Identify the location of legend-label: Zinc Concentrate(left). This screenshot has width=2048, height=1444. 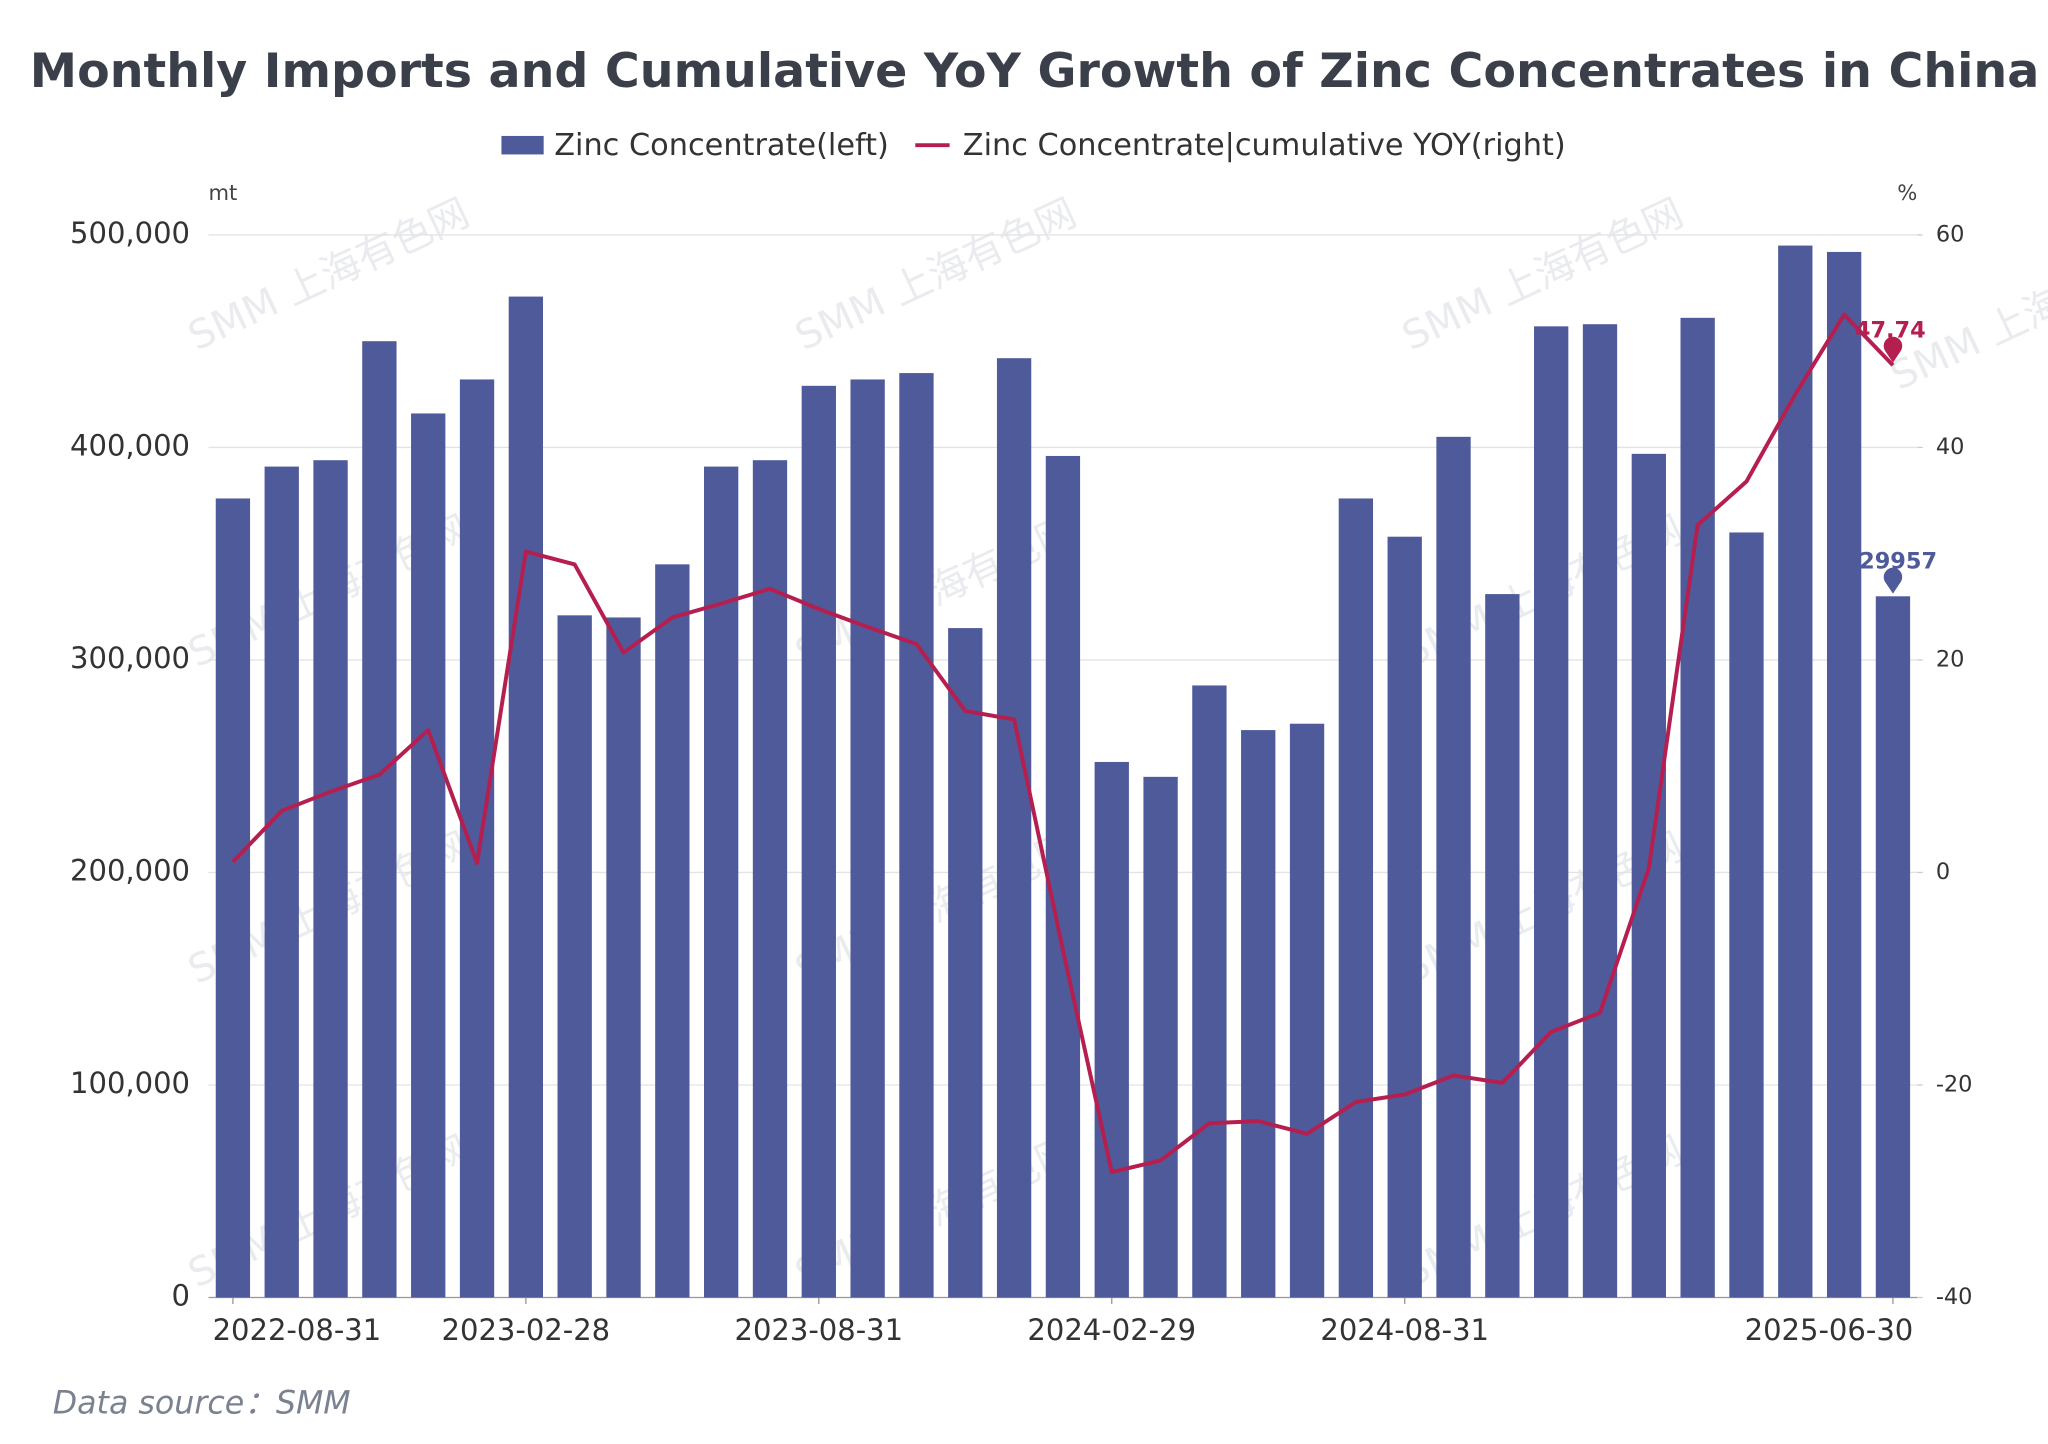
(721, 145).